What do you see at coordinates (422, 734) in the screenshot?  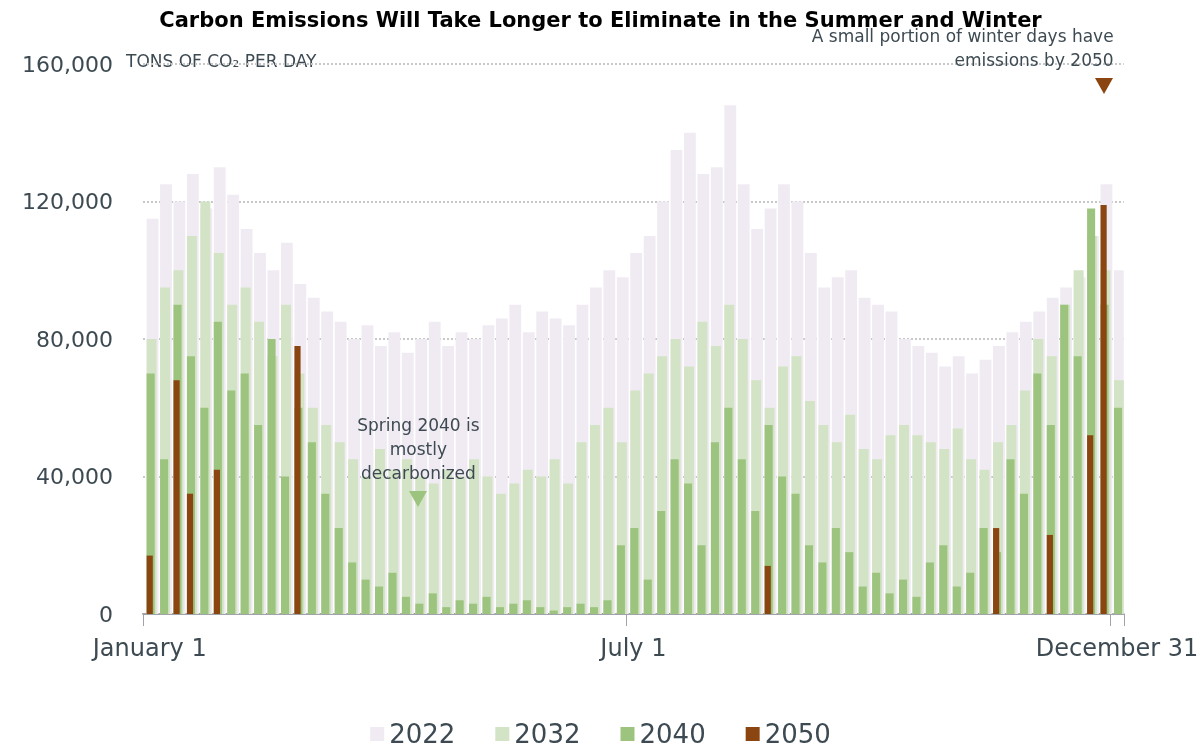 I see `legend-label: 2022` at bounding box center [422, 734].